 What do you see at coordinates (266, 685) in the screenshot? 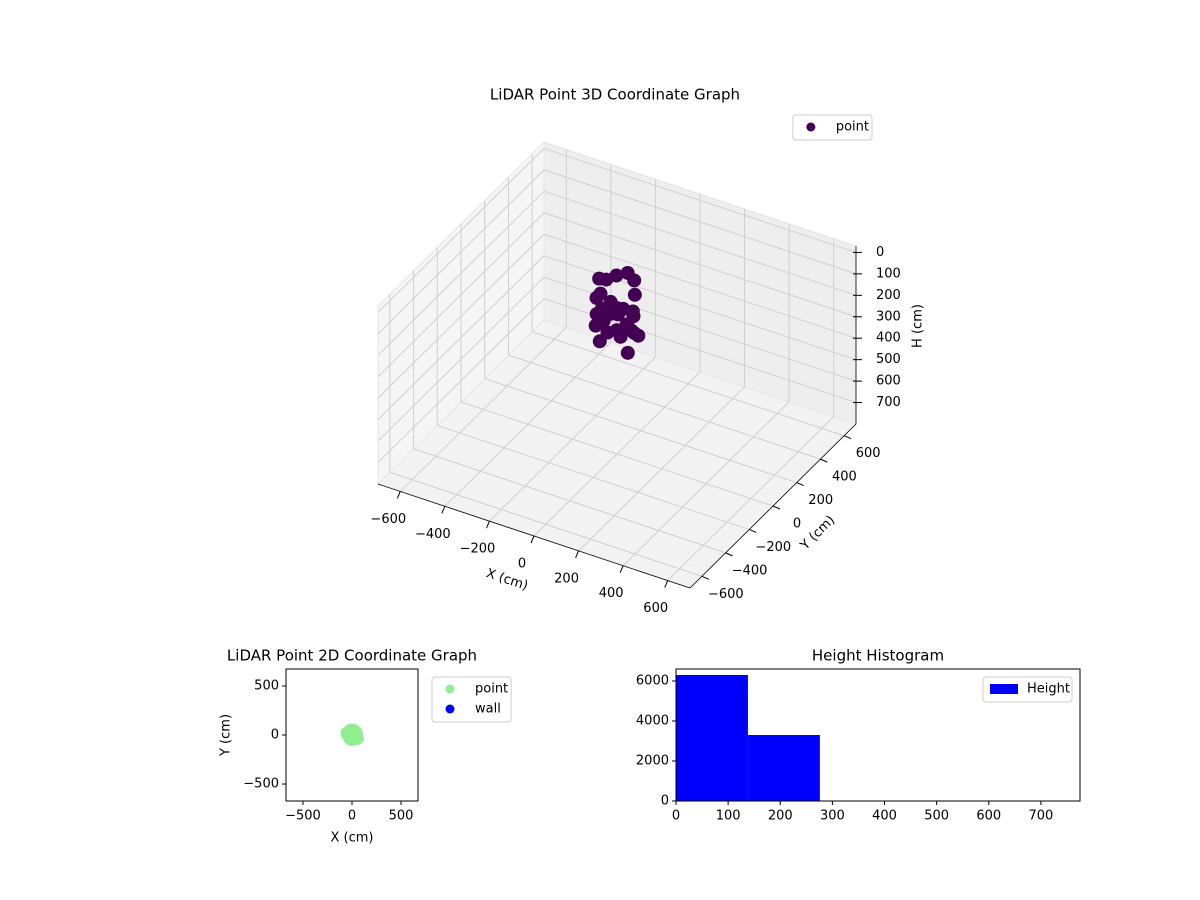
I see `y-tick-label: 500` at bounding box center [266, 685].